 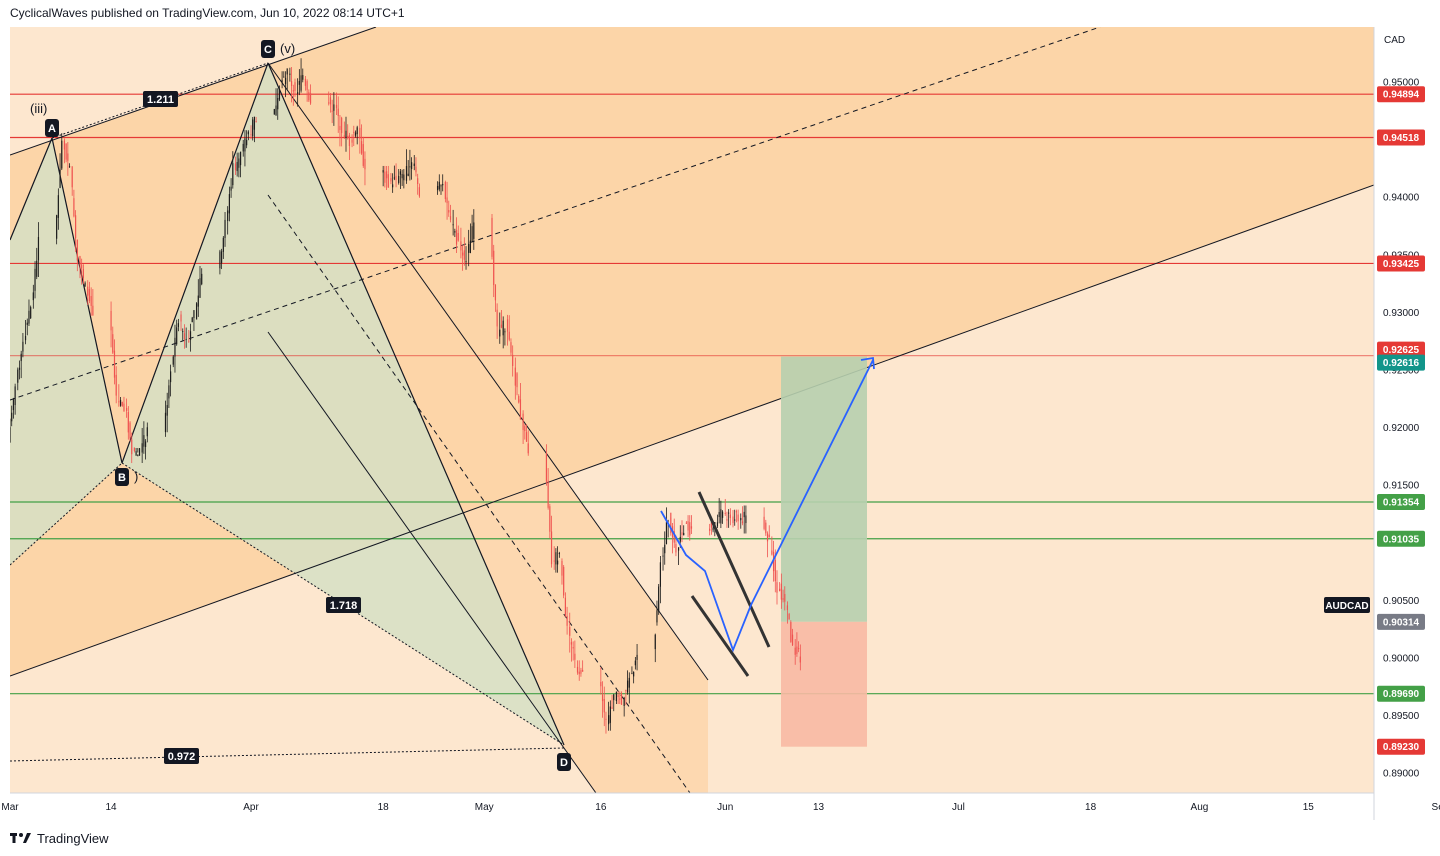 I want to click on pivot-box-C, so click(x=268, y=49).